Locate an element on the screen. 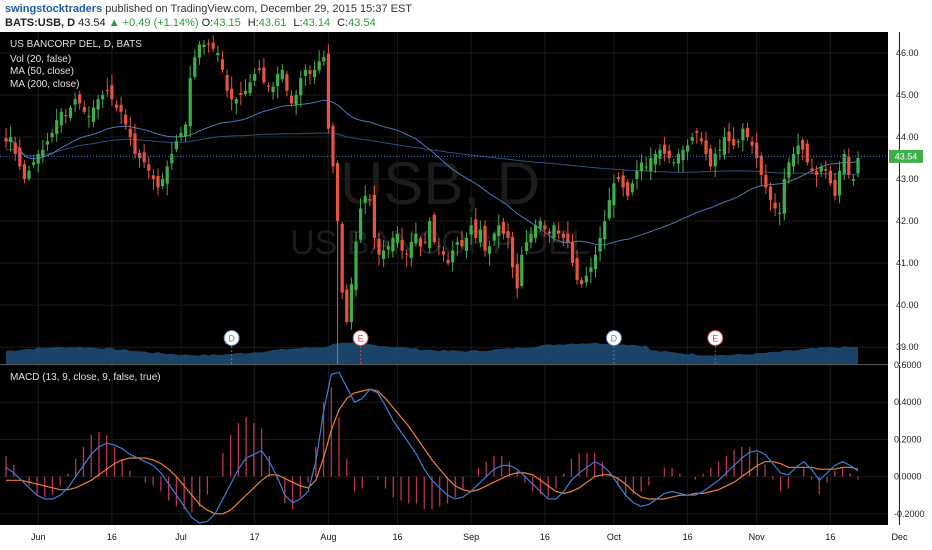 The height and width of the screenshot is (550, 932). price-tick-label: 45.00 is located at coordinates (907, 95).